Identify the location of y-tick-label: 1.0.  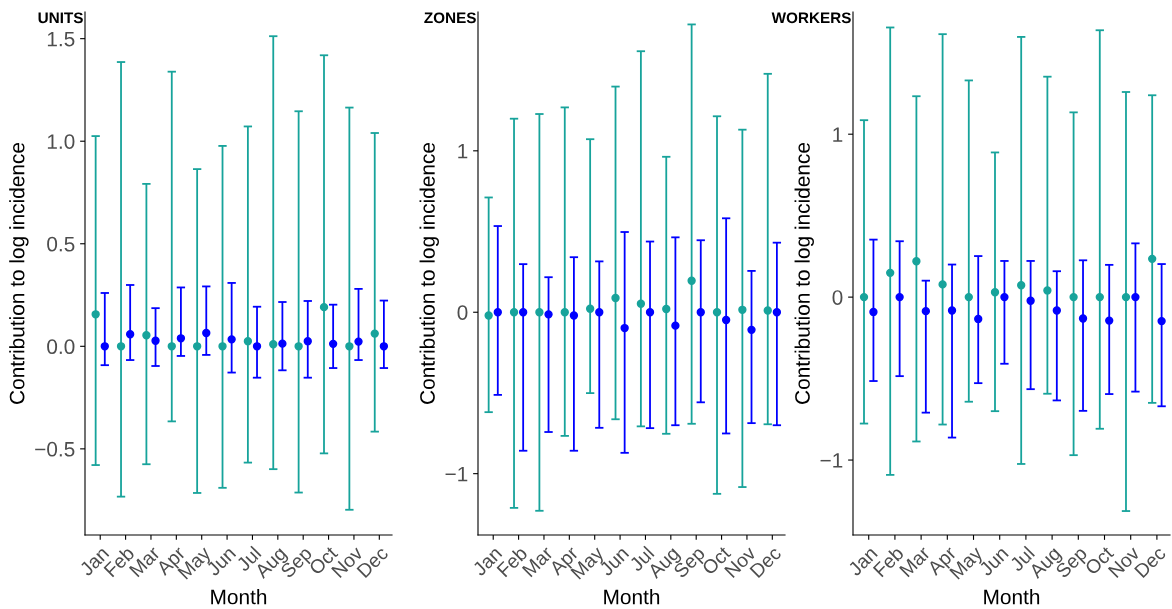
(61, 141).